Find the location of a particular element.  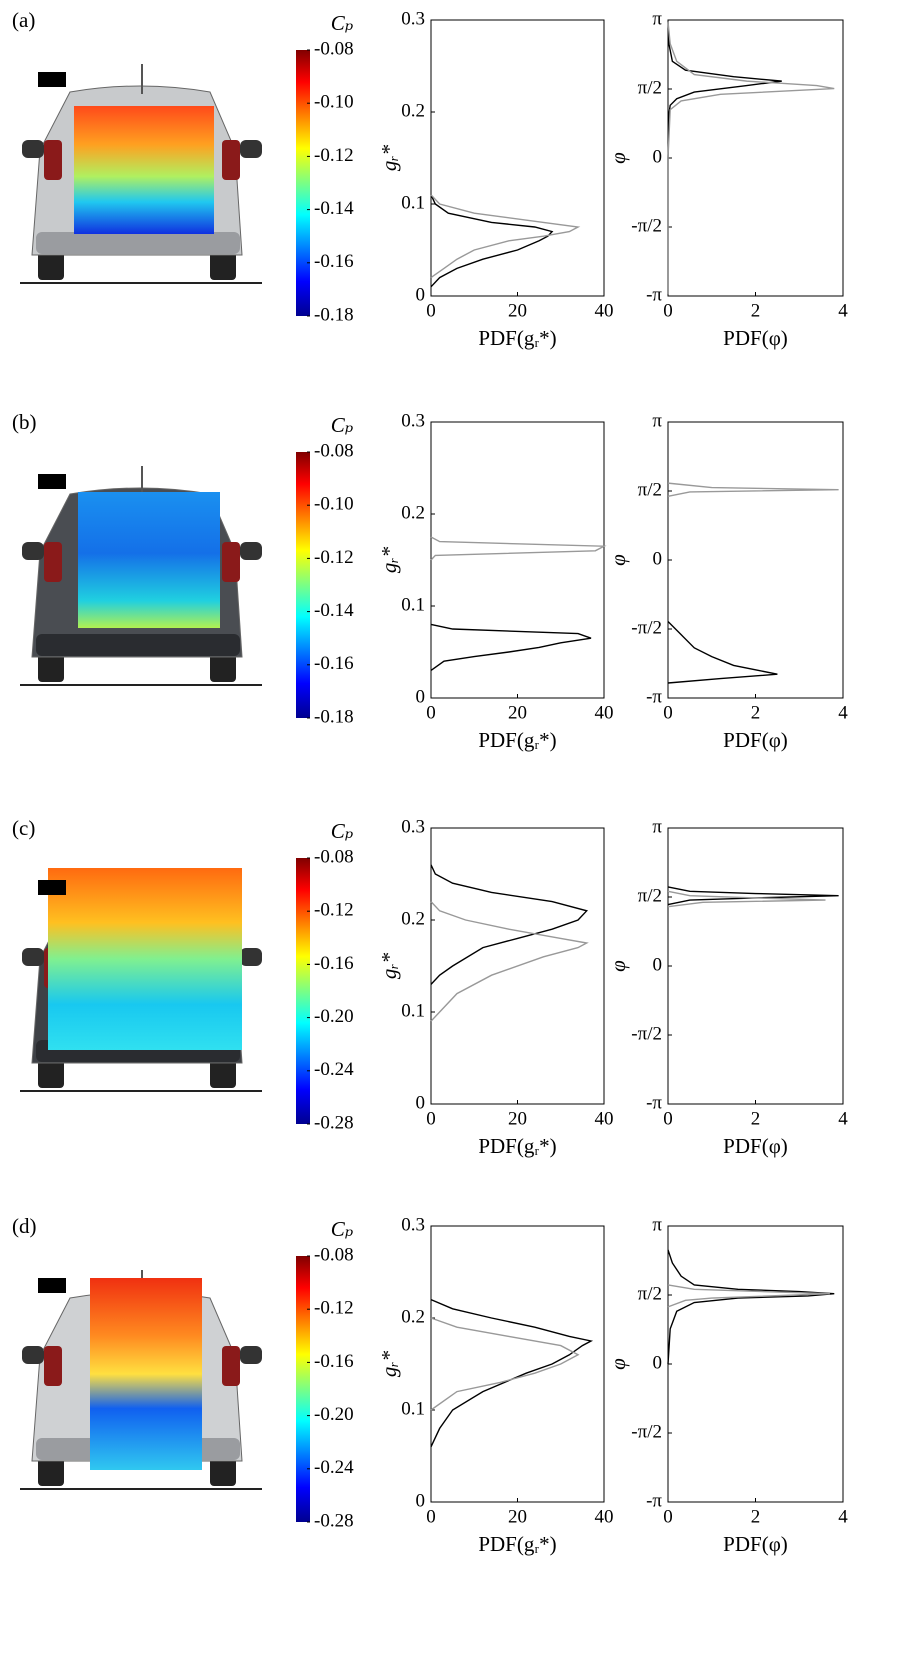

pressure-map is located at coordinates (149, 560).